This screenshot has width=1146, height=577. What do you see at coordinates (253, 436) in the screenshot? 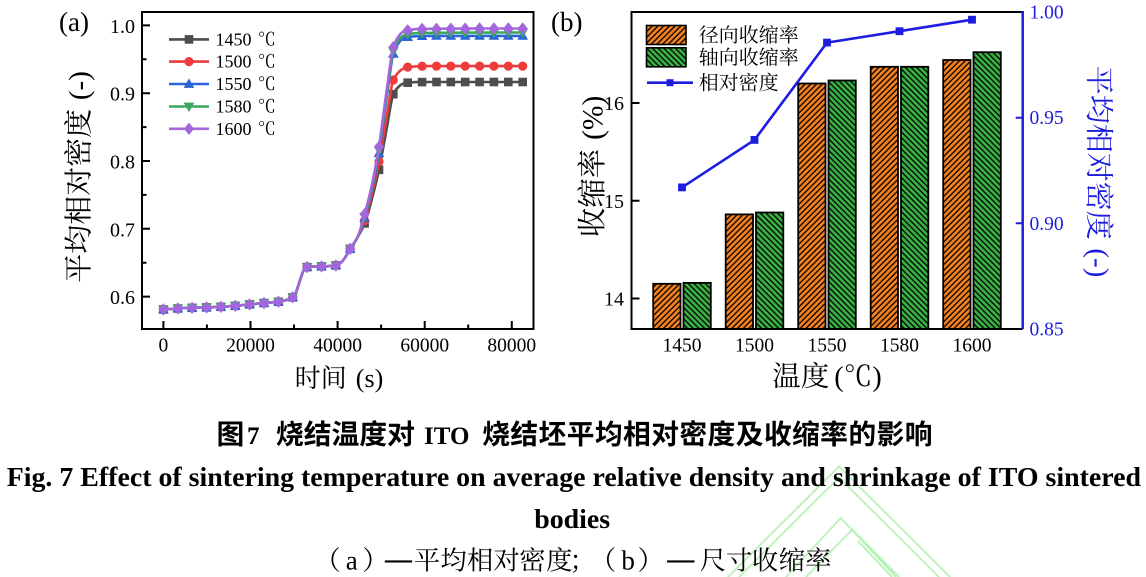
I see `svg-text: 7` at bounding box center [253, 436].